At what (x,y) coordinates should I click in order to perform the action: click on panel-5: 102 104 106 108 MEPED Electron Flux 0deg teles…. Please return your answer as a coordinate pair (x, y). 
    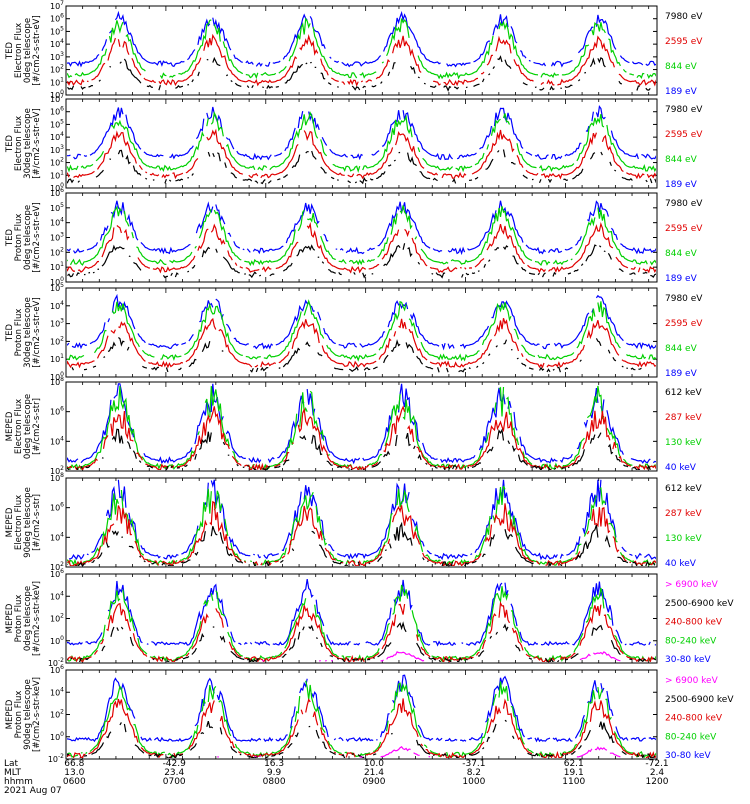
    Looking at the image, I should click on (353, 426).